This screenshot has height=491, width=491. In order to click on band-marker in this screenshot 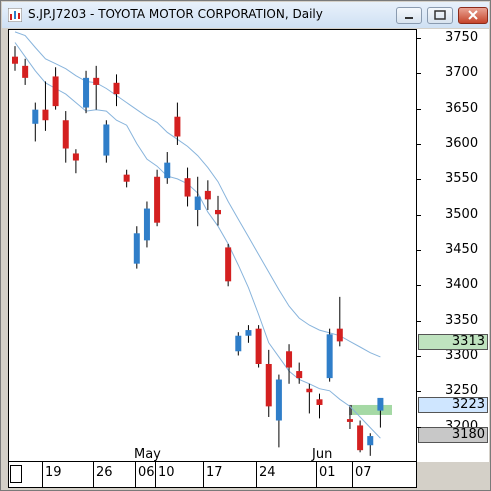, I will do `click(350, 409)`.